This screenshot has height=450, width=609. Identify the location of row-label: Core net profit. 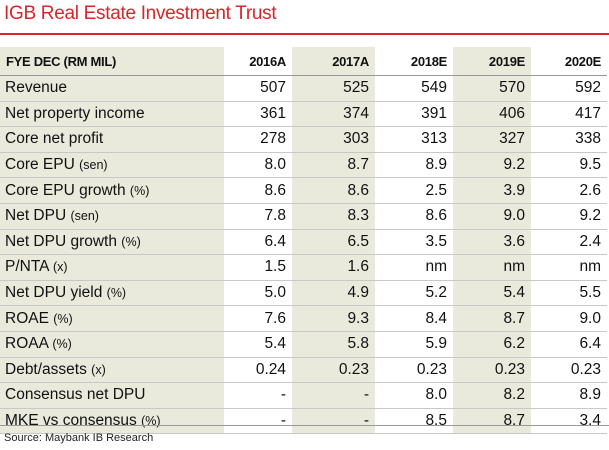
(54, 139).